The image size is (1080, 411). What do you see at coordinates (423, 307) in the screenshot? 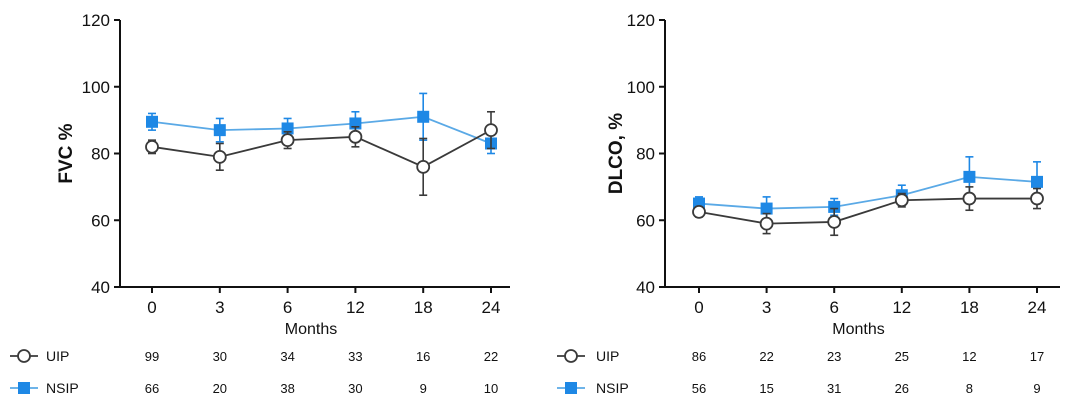
I see `panel1-x-tick-label: 18` at bounding box center [423, 307].